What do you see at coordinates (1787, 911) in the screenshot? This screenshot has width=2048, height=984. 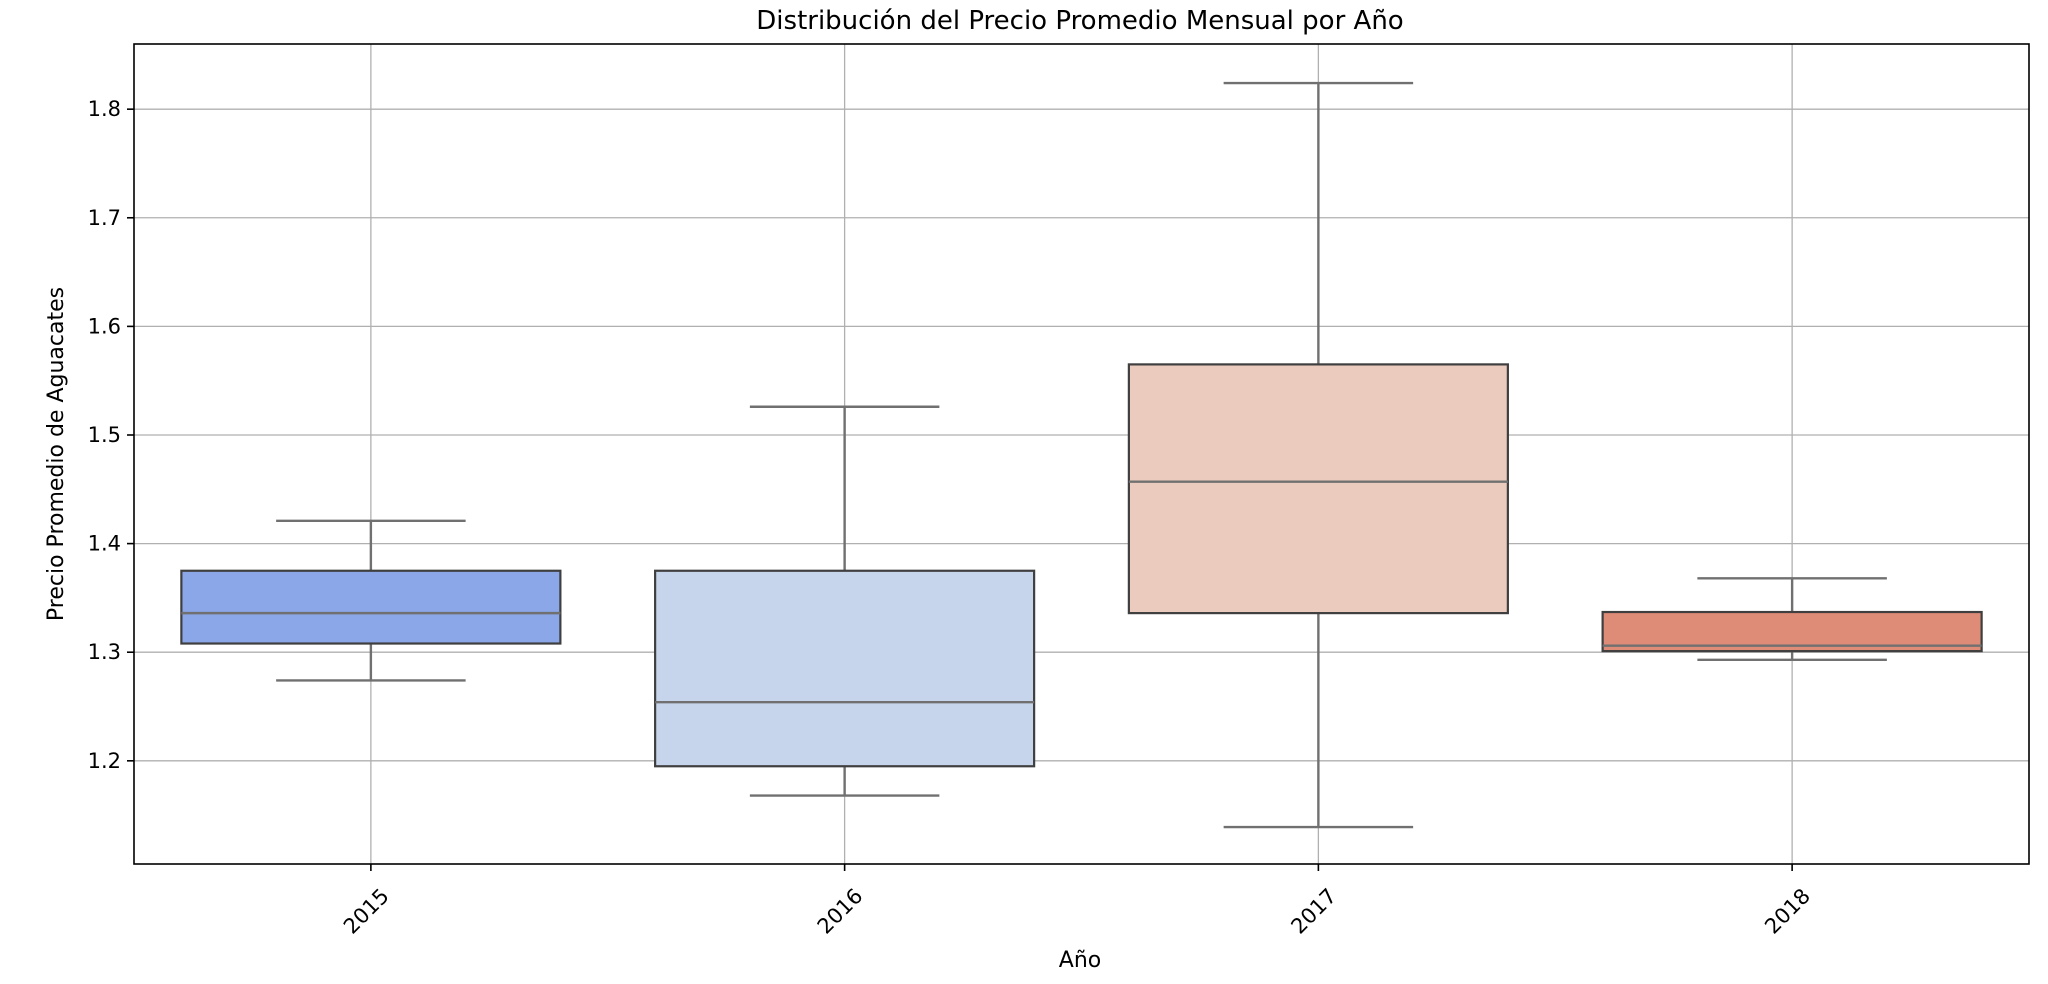 I see `x-tick-label: 2018` at bounding box center [1787, 911].